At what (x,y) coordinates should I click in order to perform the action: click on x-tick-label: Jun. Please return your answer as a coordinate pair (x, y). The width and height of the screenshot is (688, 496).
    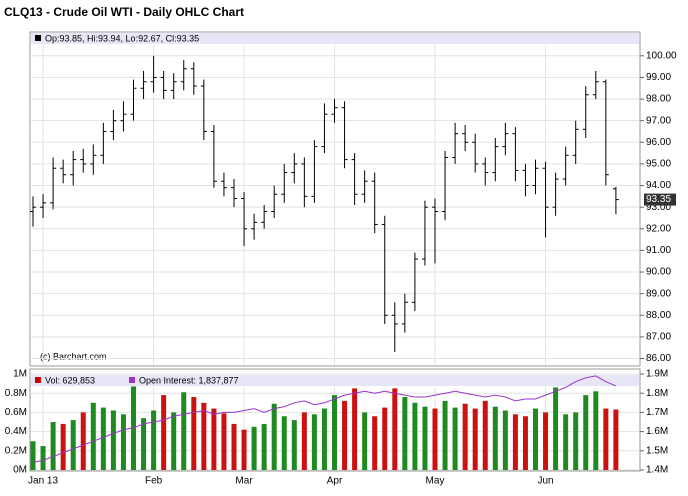
    Looking at the image, I should click on (545, 481).